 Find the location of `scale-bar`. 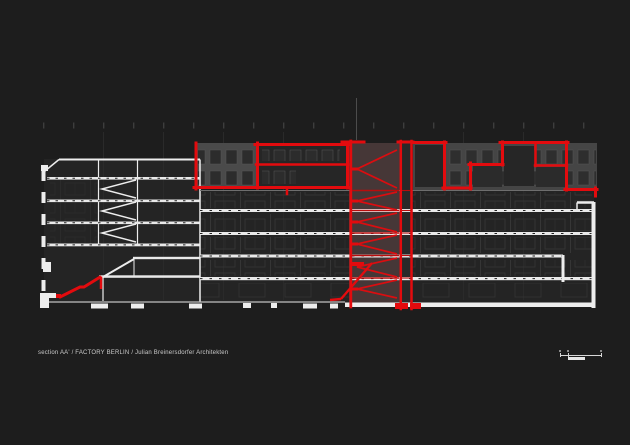

scale-bar is located at coordinates (581, 356).